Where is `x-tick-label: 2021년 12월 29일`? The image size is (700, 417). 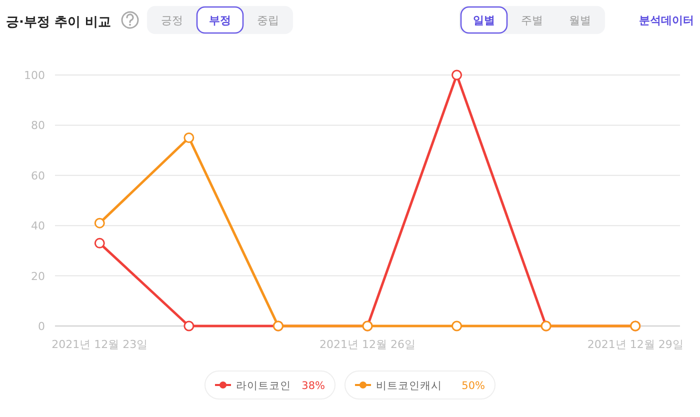 x-tick-label: 2021년 12월 29일 is located at coordinates (635, 344).